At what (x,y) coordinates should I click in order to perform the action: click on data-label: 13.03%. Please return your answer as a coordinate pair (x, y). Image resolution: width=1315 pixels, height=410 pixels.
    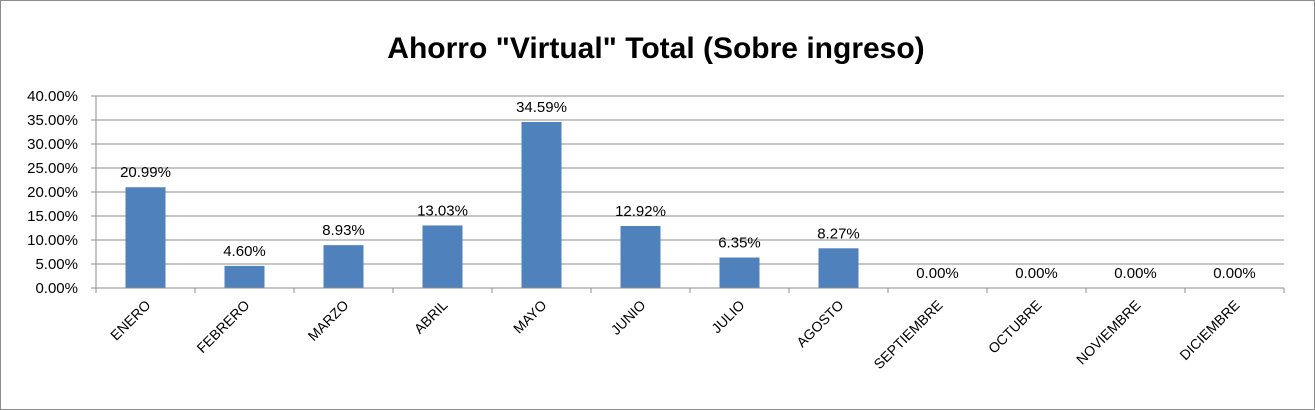
    Looking at the image, I should click on (442, 210).